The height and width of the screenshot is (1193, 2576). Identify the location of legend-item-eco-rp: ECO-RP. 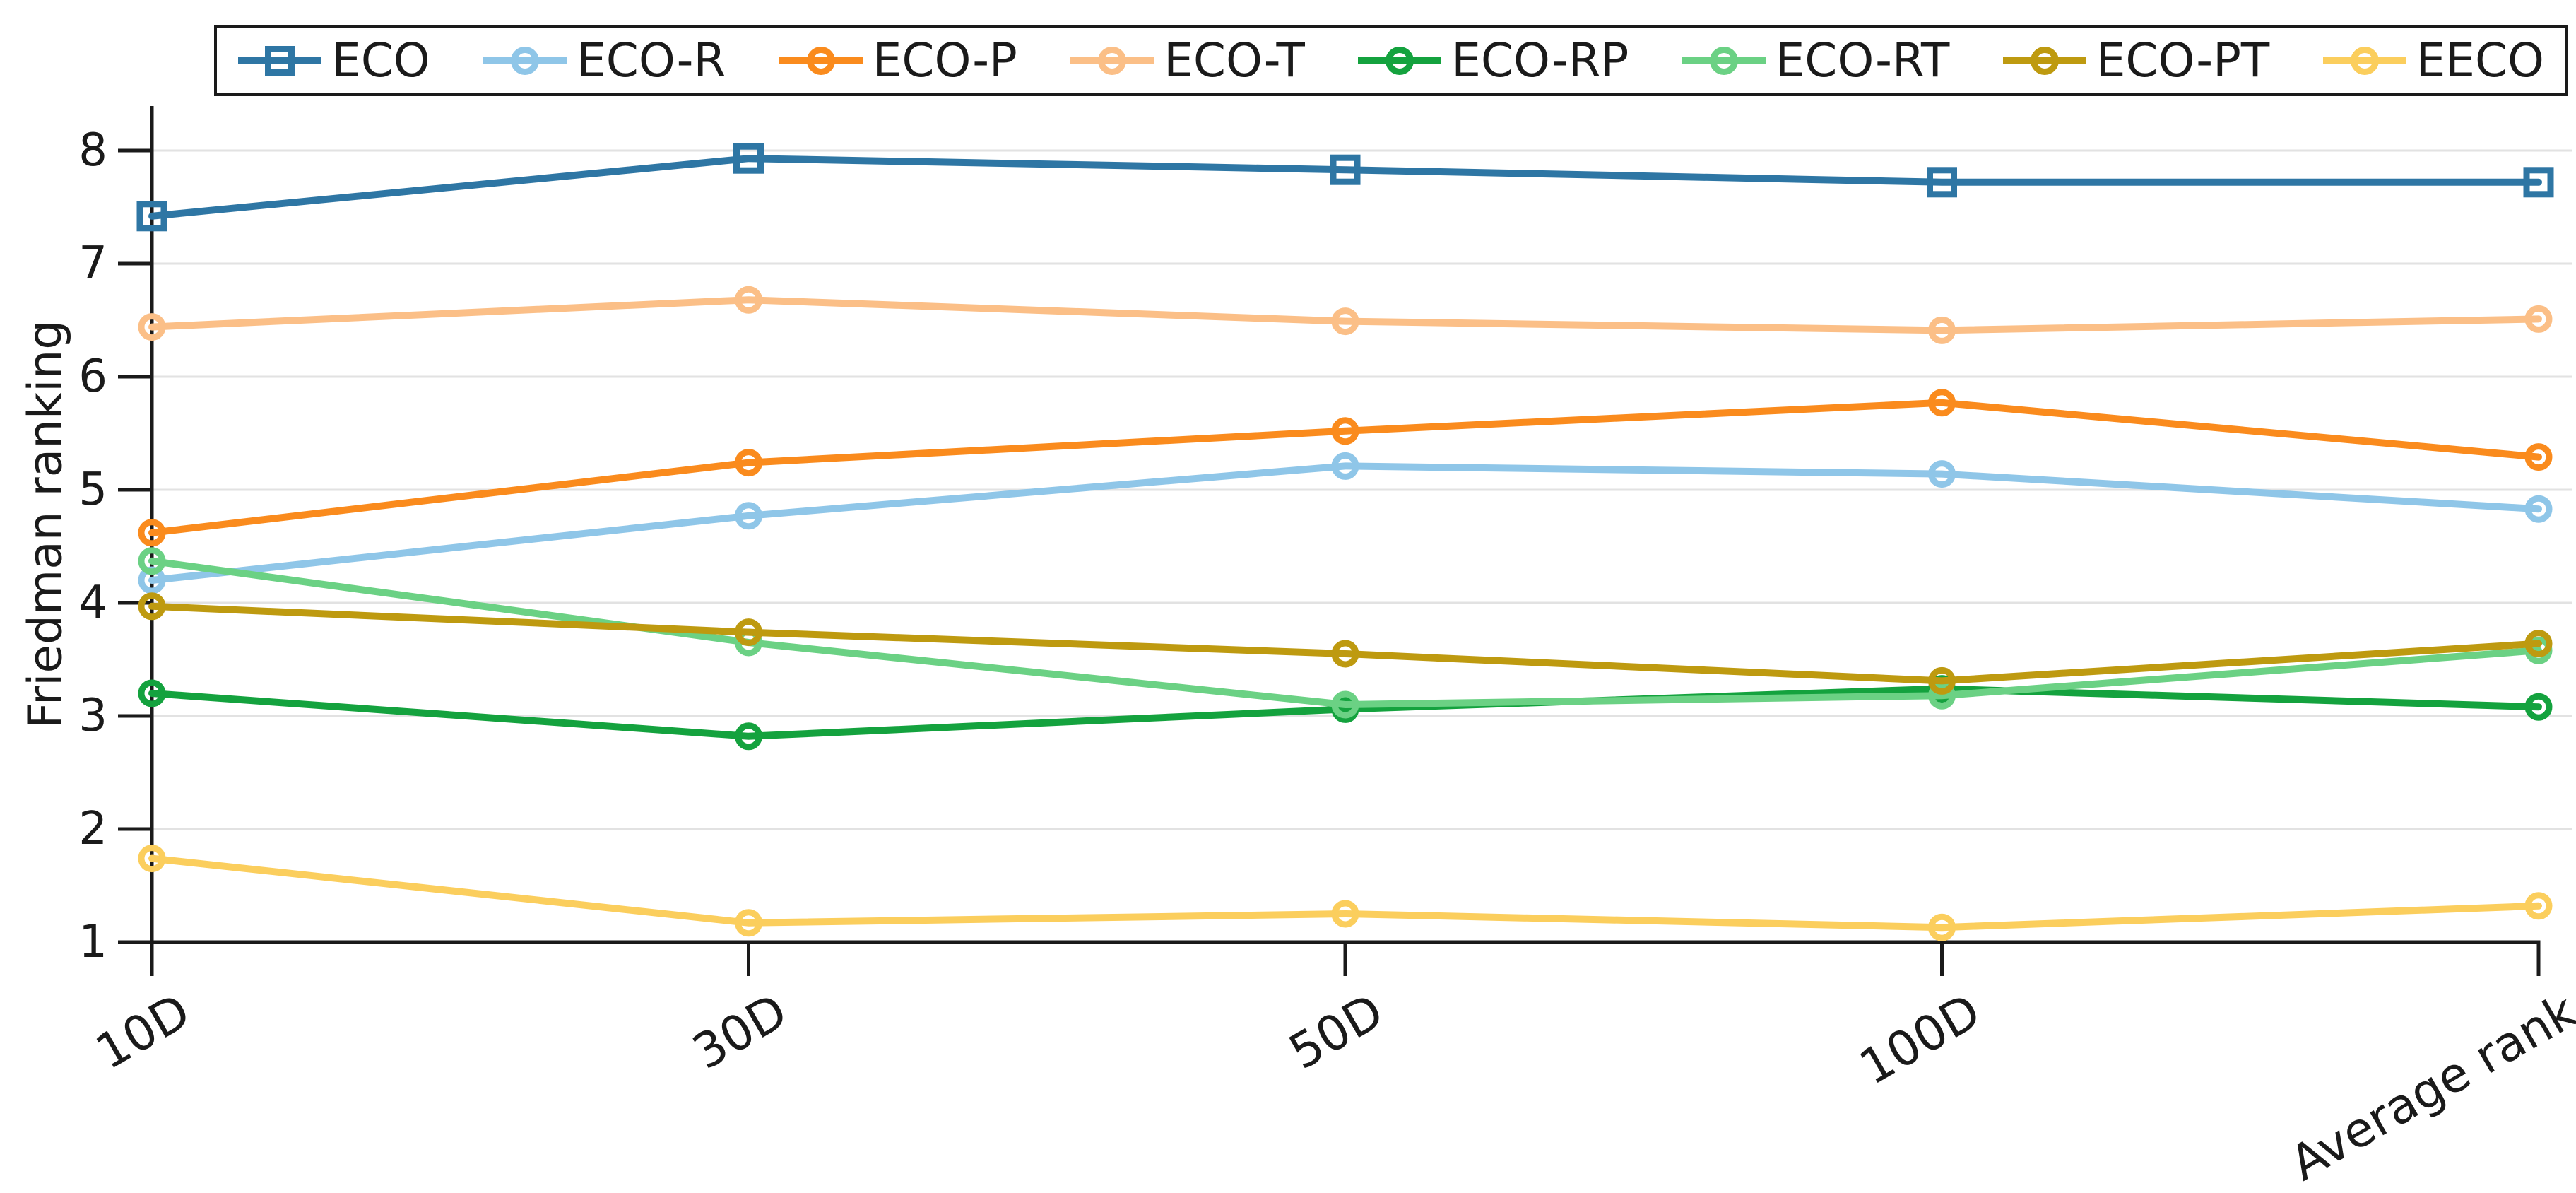
(1493, 60).